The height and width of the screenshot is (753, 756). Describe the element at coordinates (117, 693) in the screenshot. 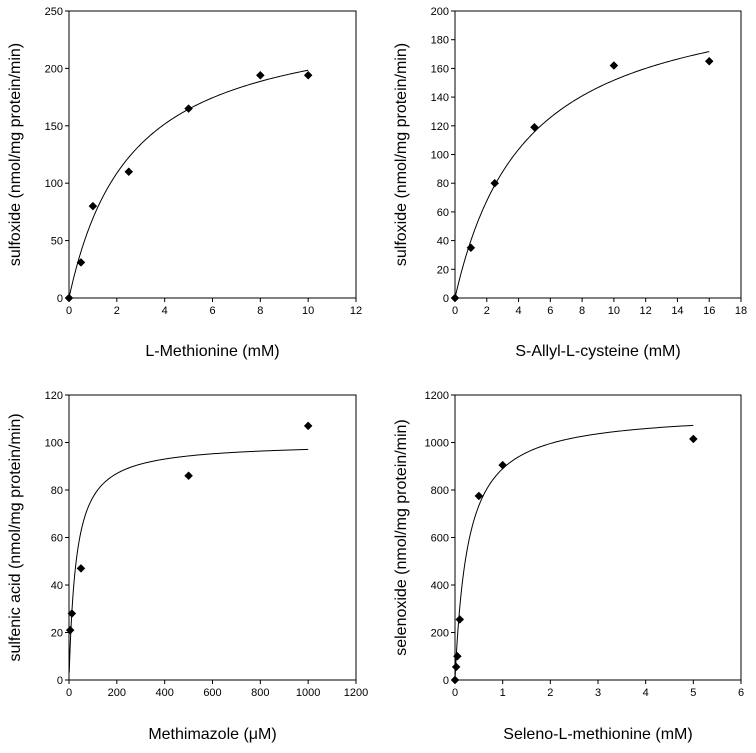

I see `x-tick-label: 200` at that location.